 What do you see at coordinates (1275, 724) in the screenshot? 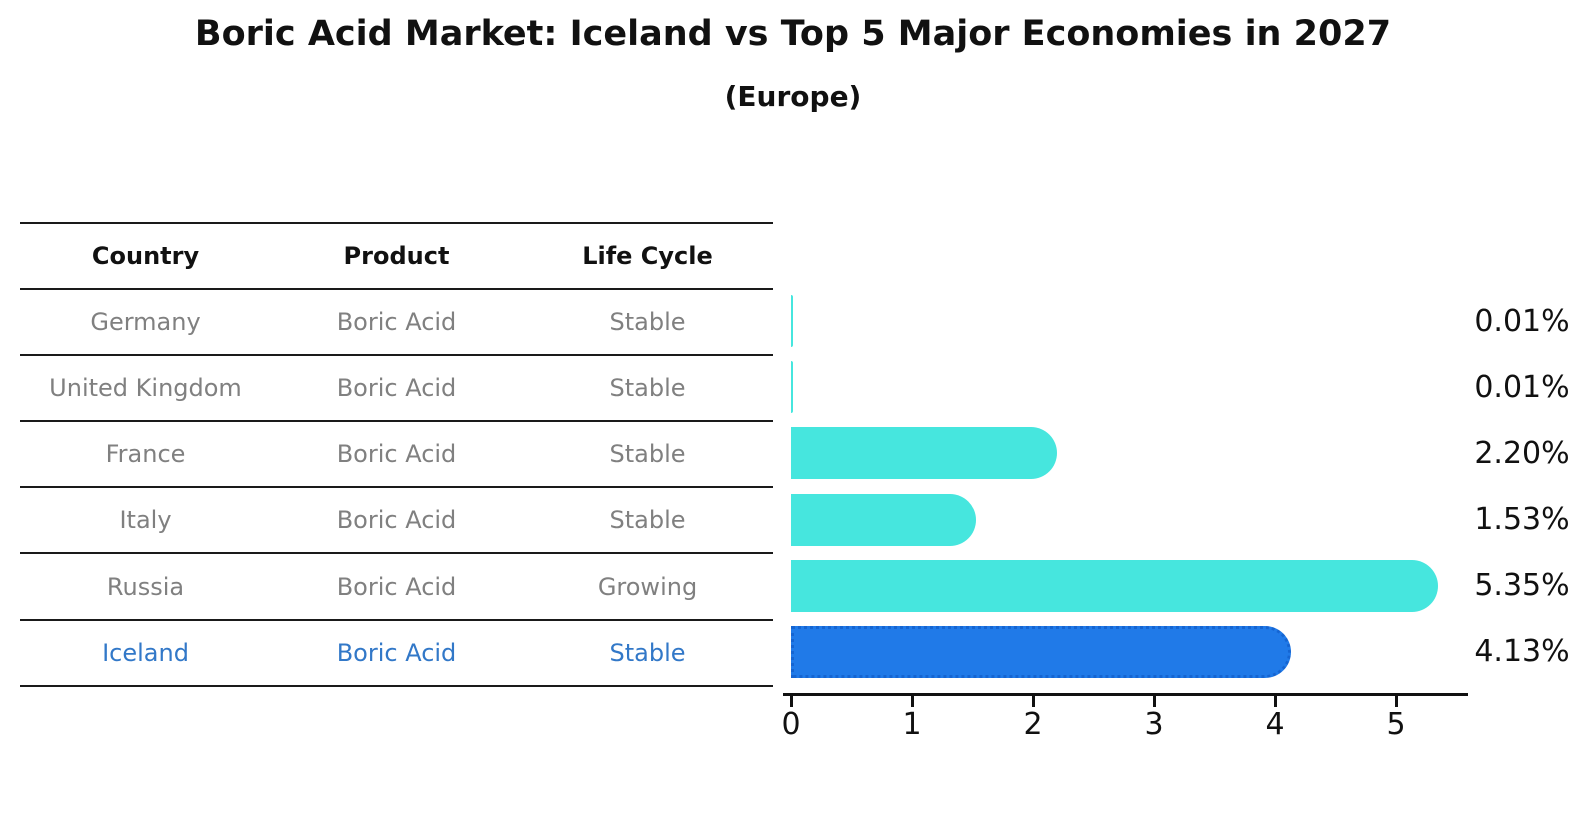
I see `x-axis-tick-label: 4` at bounding box center [1275, 724].